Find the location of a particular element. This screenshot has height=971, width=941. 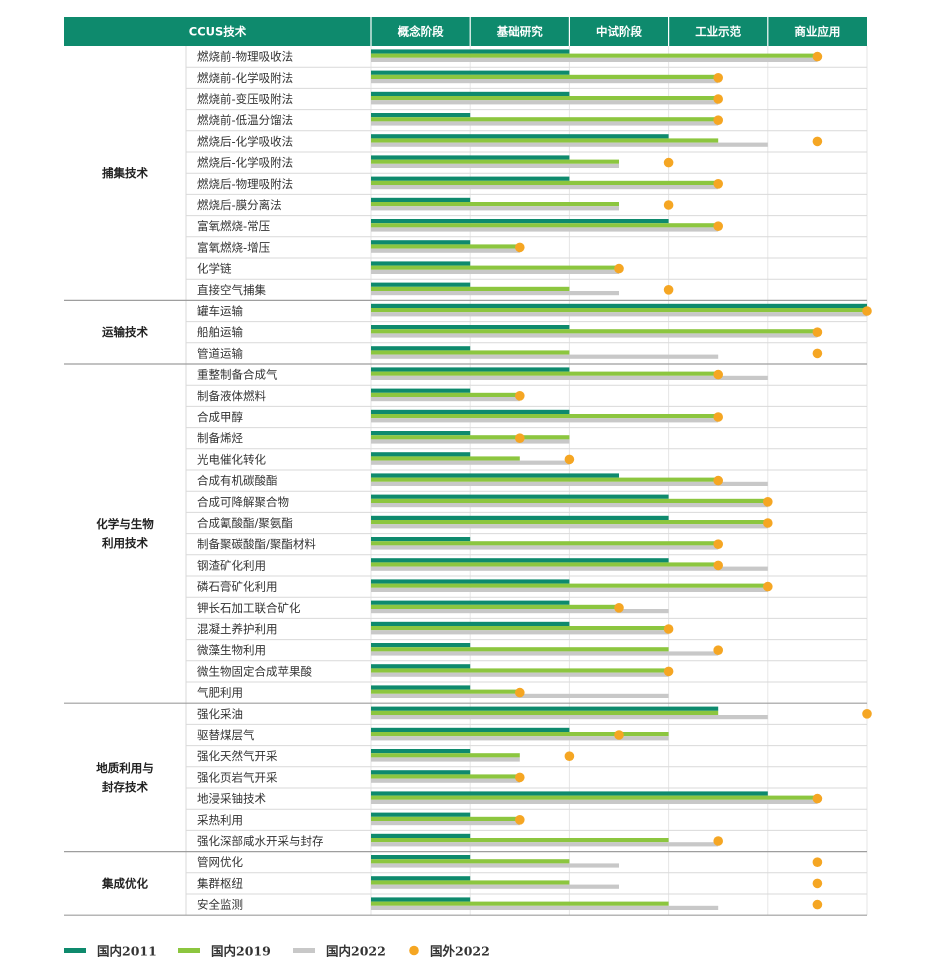

legend-marker is located at coordinates (414, 950).